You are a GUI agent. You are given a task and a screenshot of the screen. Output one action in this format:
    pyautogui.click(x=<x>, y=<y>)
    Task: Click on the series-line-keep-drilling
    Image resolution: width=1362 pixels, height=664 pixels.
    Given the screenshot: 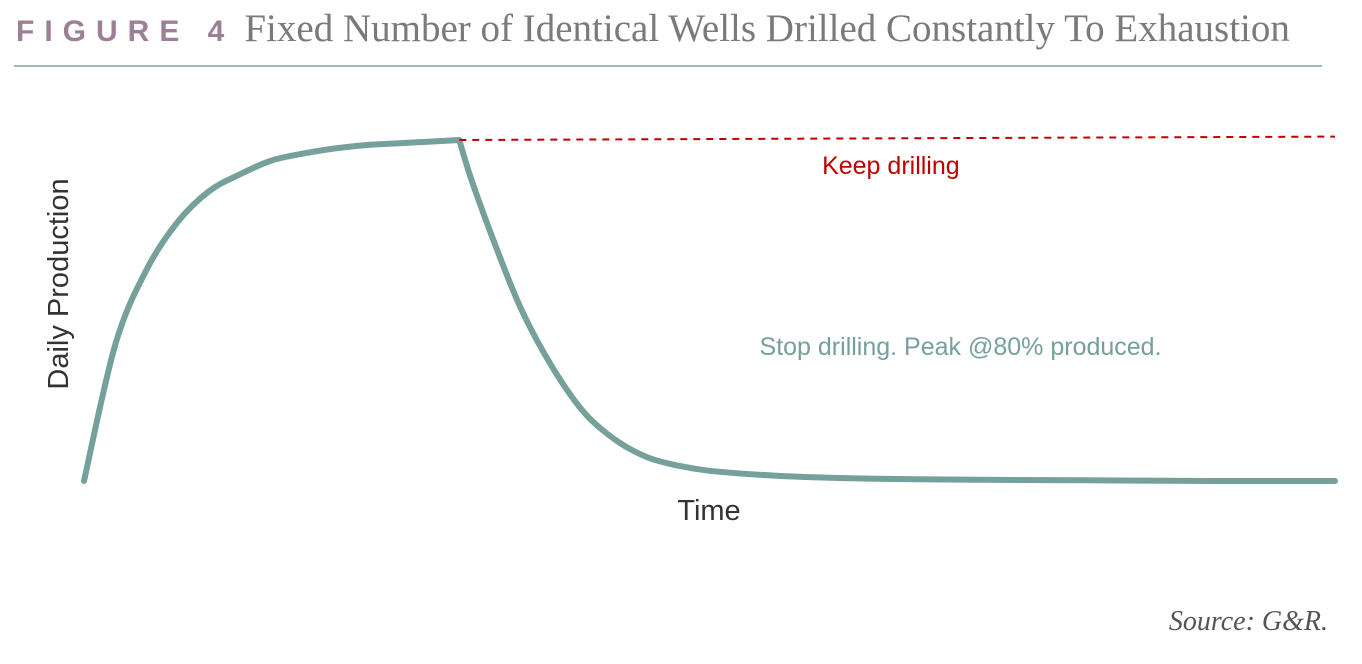 What is the action you would take?
    pyautogui.click(x=897, y=138)
    